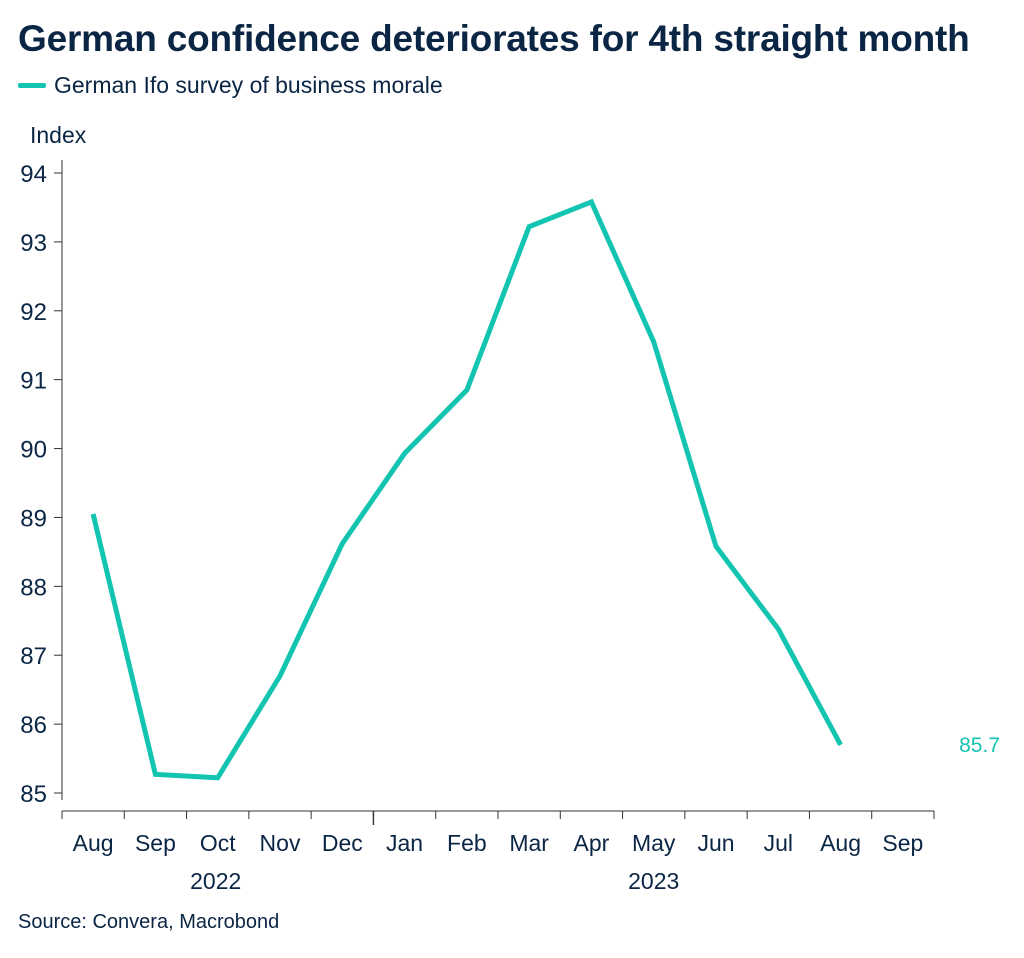 The image size is (1024, 958). I want to click on year-label: 2022, so click(215, 881).